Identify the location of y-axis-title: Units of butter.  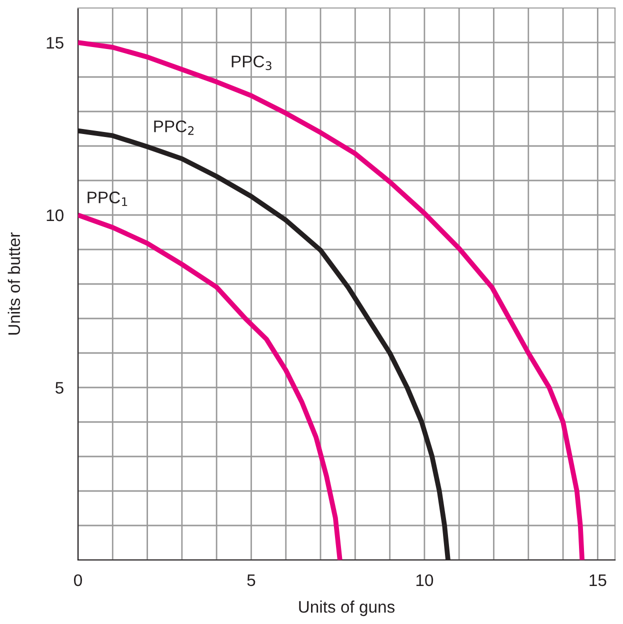
(14, 283).